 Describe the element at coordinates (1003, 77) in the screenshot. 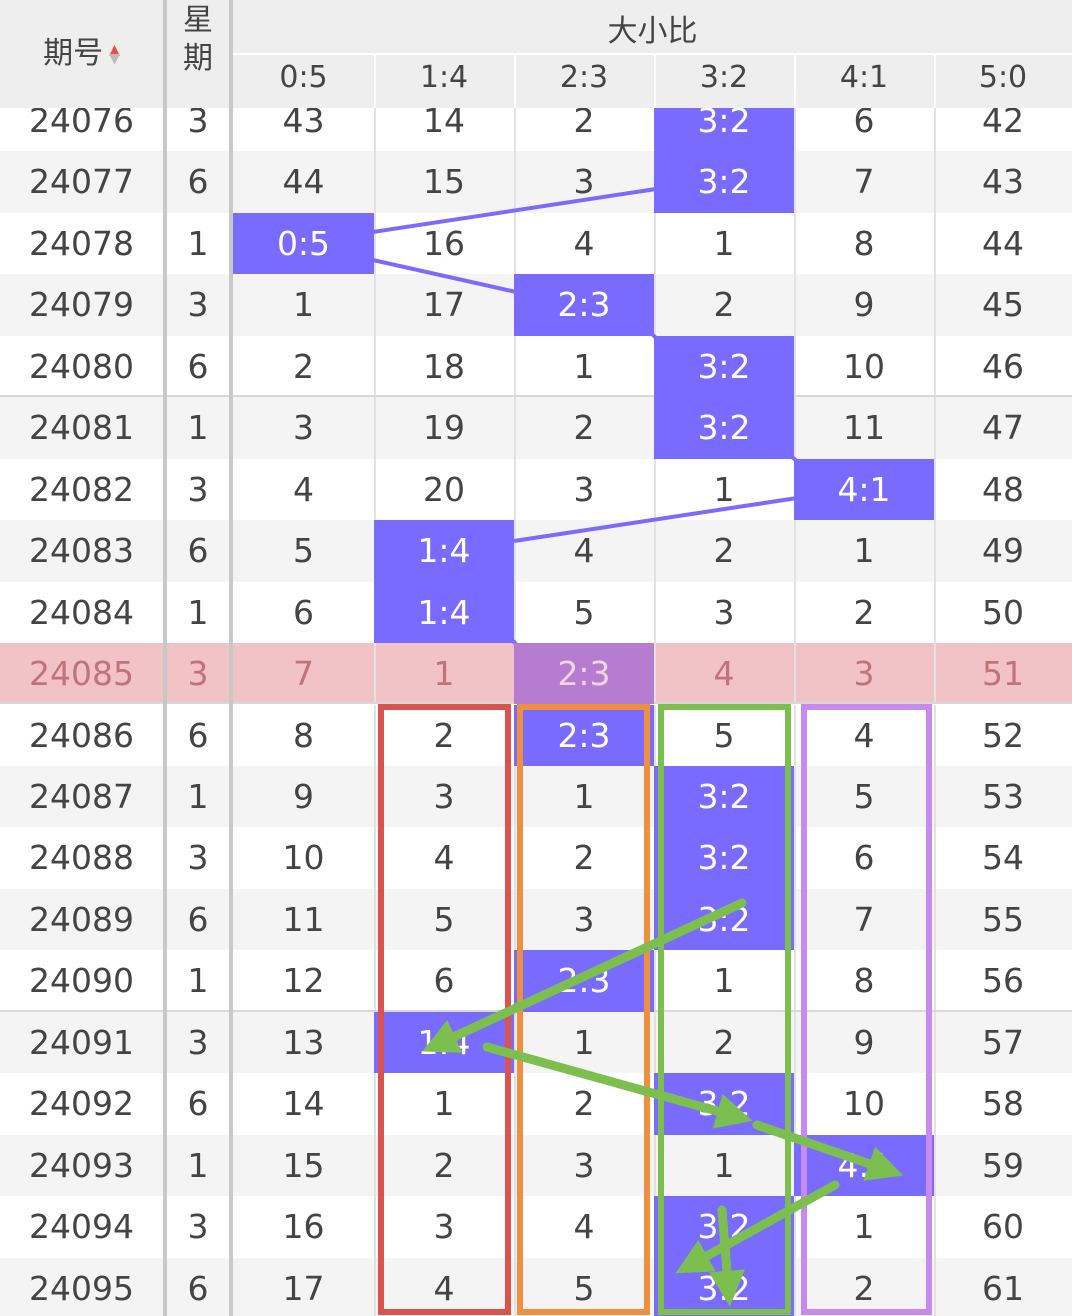

I see `column-header: 5:0` at that location.